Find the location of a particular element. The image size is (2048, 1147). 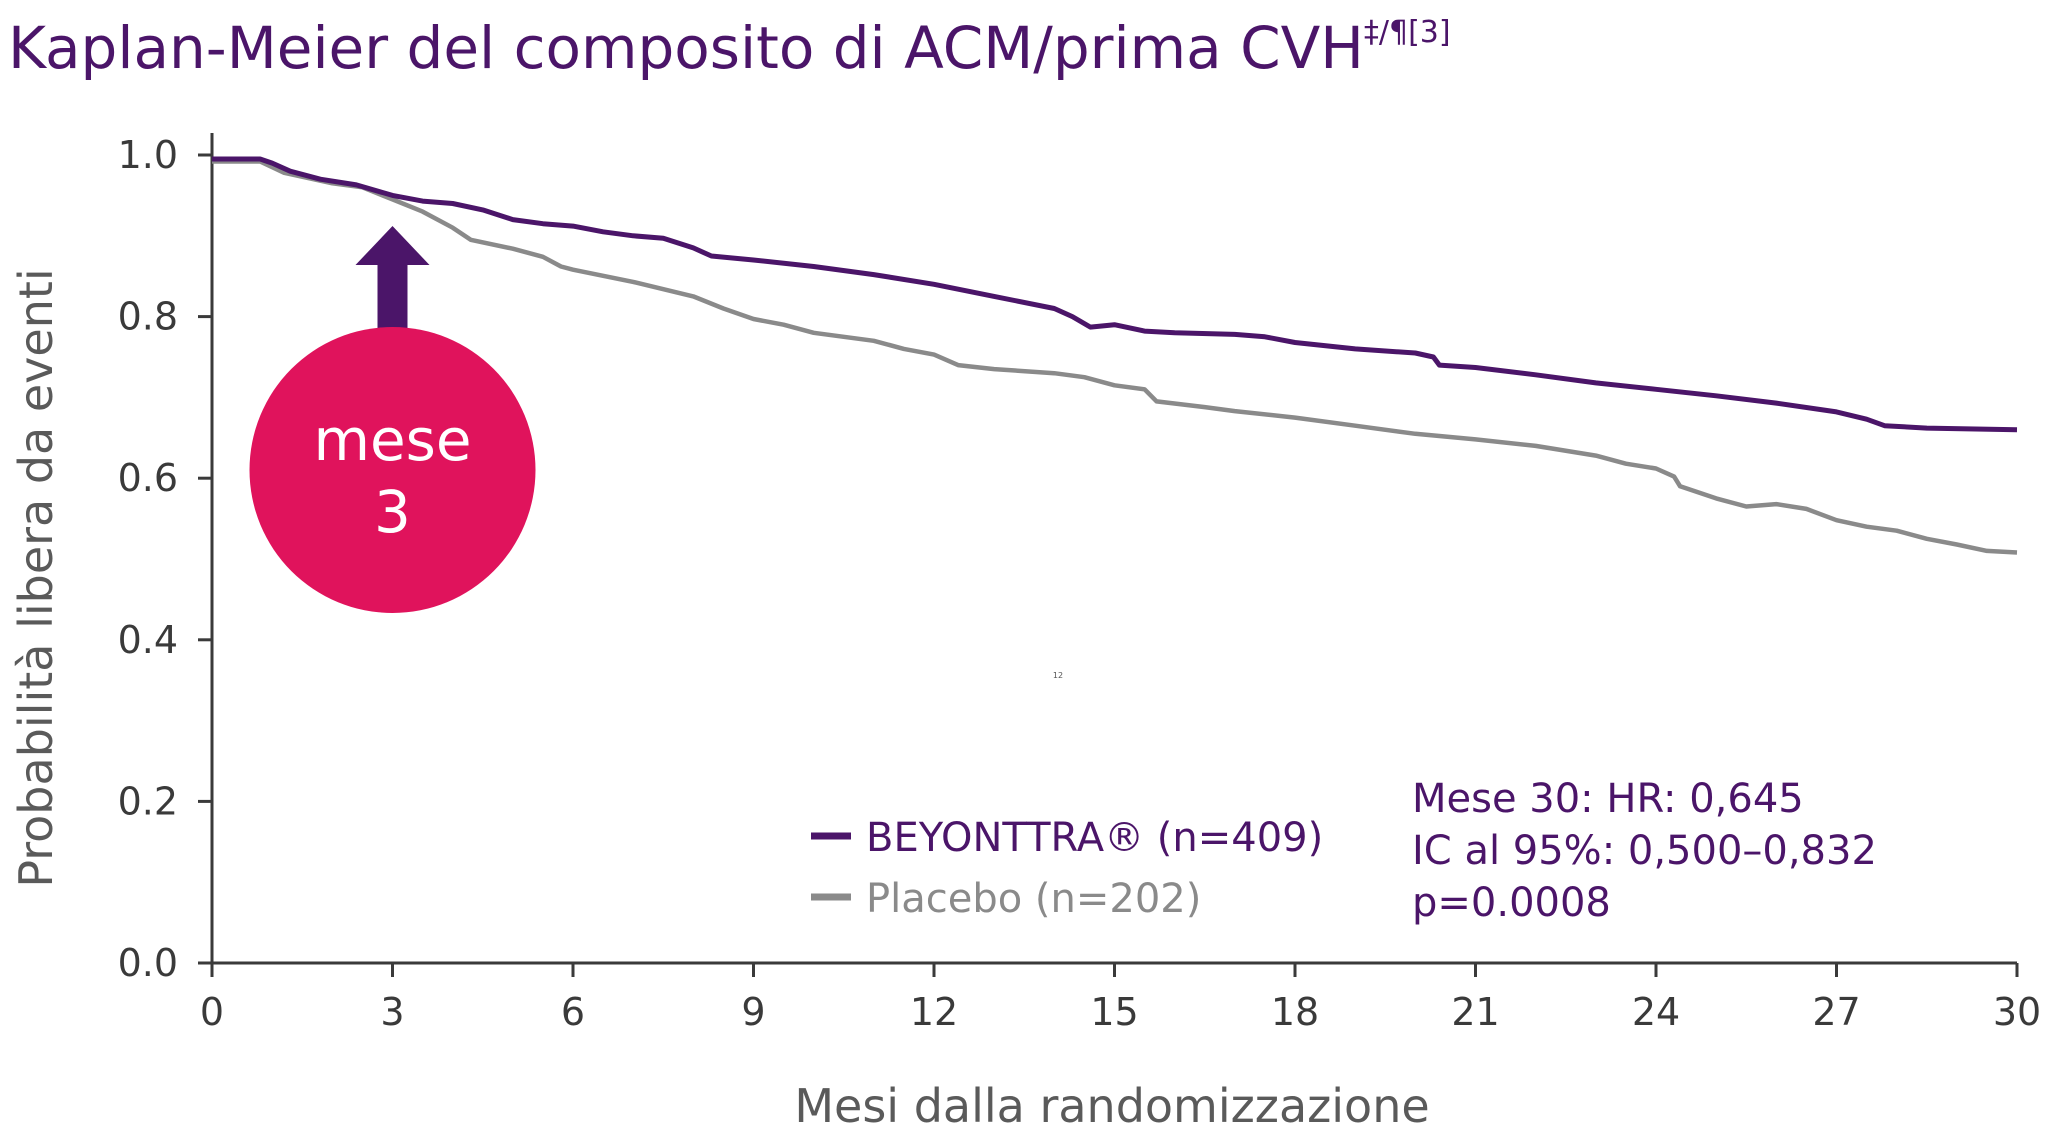

legend-label-beyonttra: BEYONTTRA® (n=409) is located at coordinates (1094, 838).